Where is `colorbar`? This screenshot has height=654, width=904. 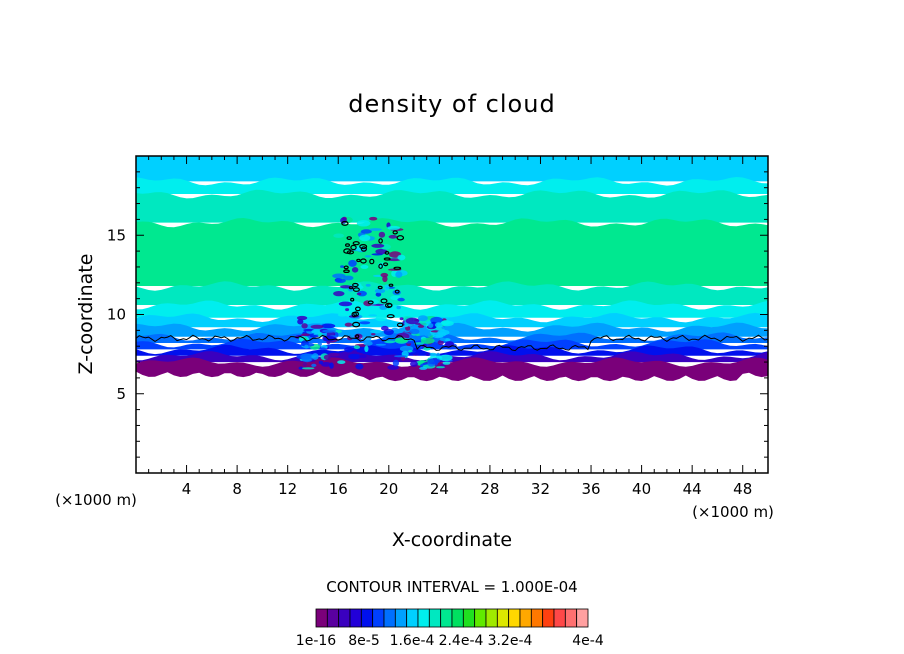
colorbar is located at coordinates (452, 618).